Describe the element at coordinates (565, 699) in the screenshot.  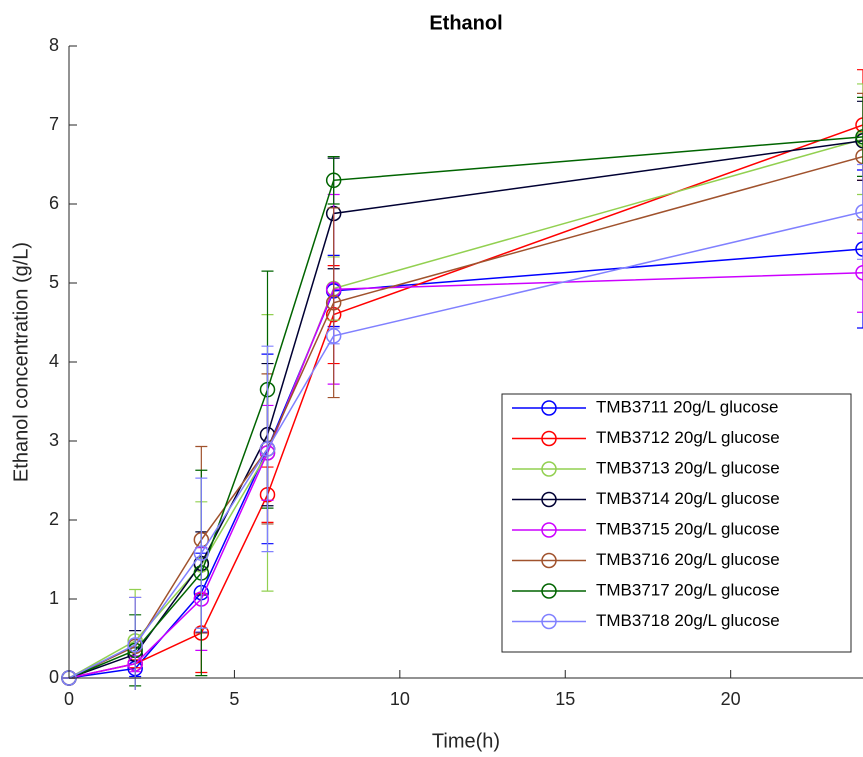
I see `x-tick-label: 15` at that location.